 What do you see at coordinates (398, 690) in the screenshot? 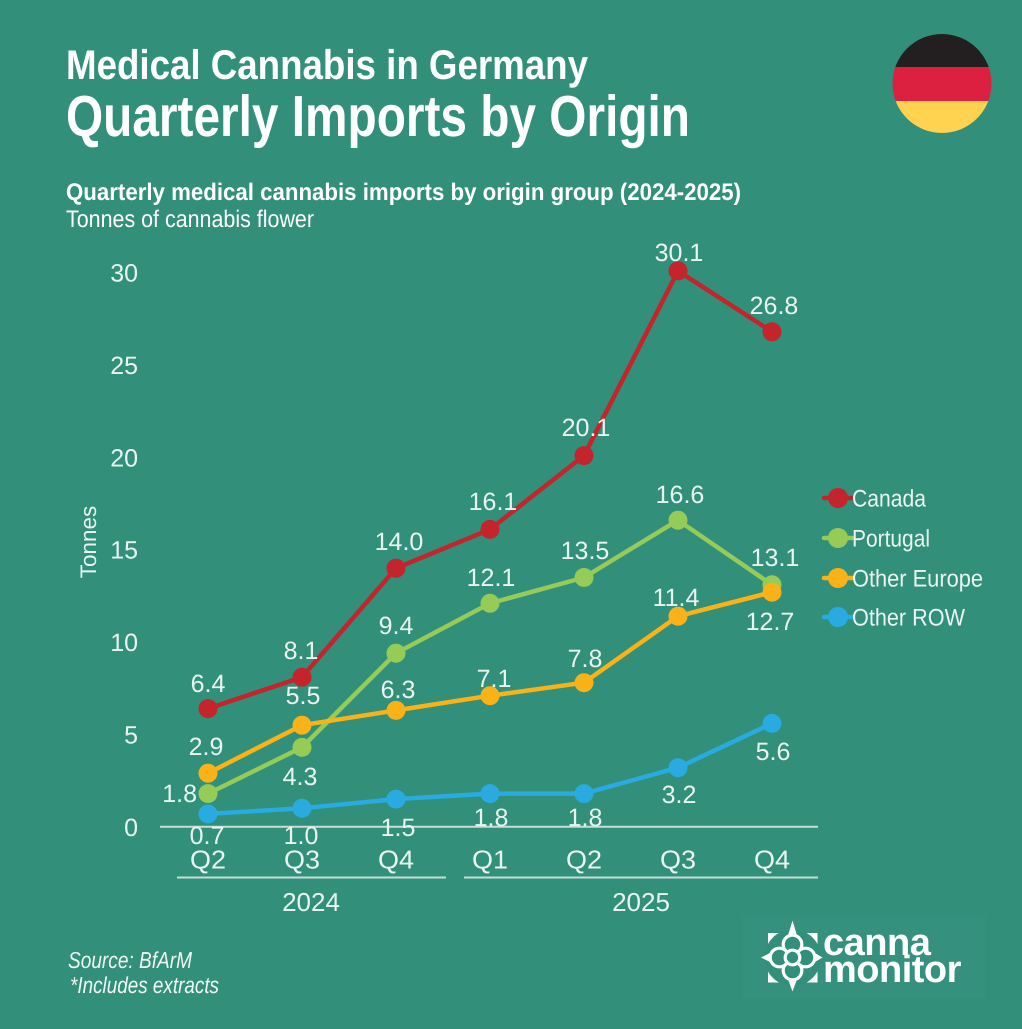
I see `svg-text: 6.3` at bounding box center [398, 690].